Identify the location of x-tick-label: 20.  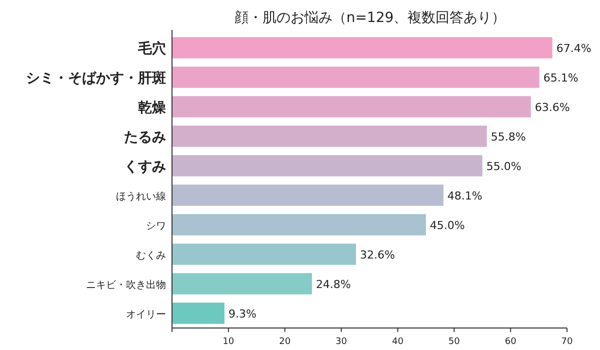
(285, 342).